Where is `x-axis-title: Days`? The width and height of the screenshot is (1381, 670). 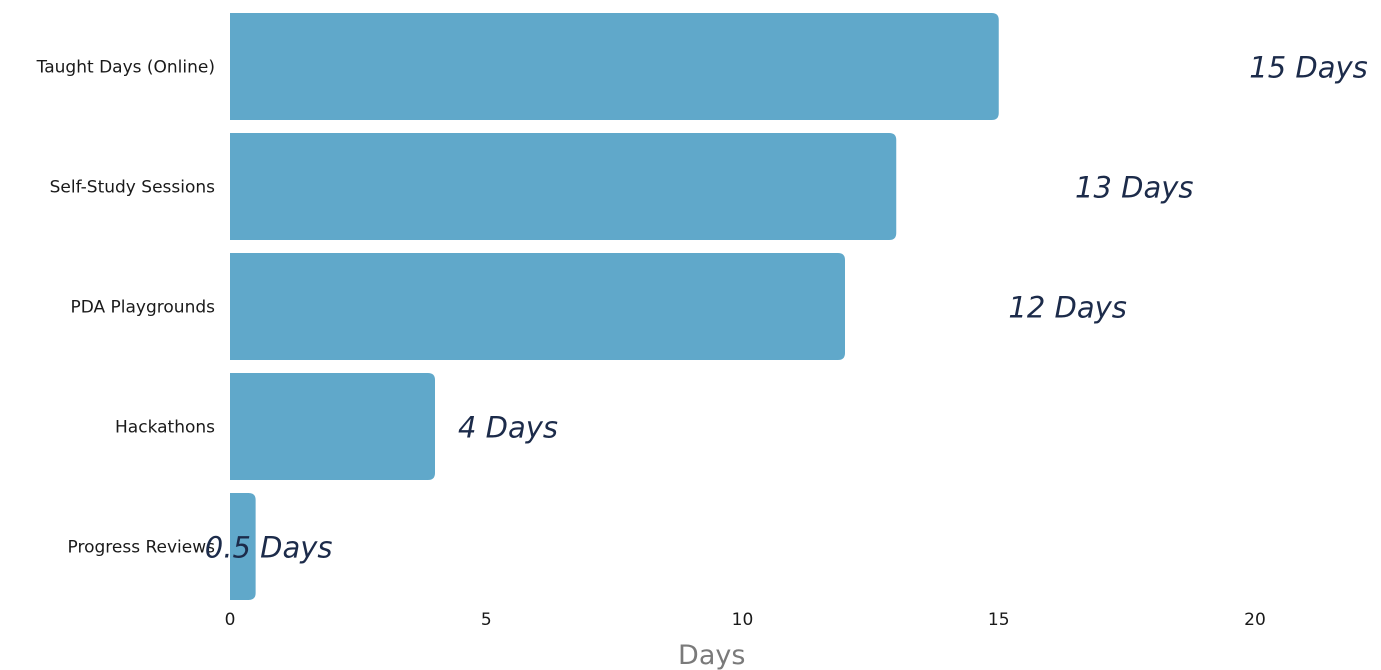 x-axis-title: Days is located at coordinates (711, 655).